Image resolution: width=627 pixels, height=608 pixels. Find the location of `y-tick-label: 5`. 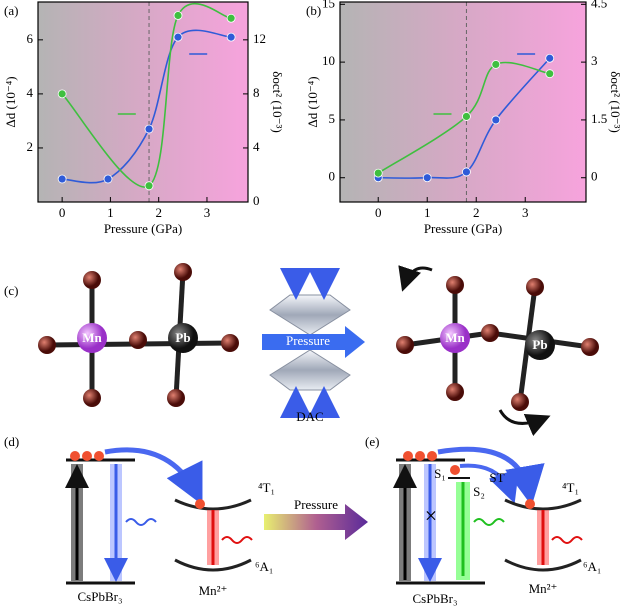

y-tick-label: 5 is located at coordinates (332, 118).